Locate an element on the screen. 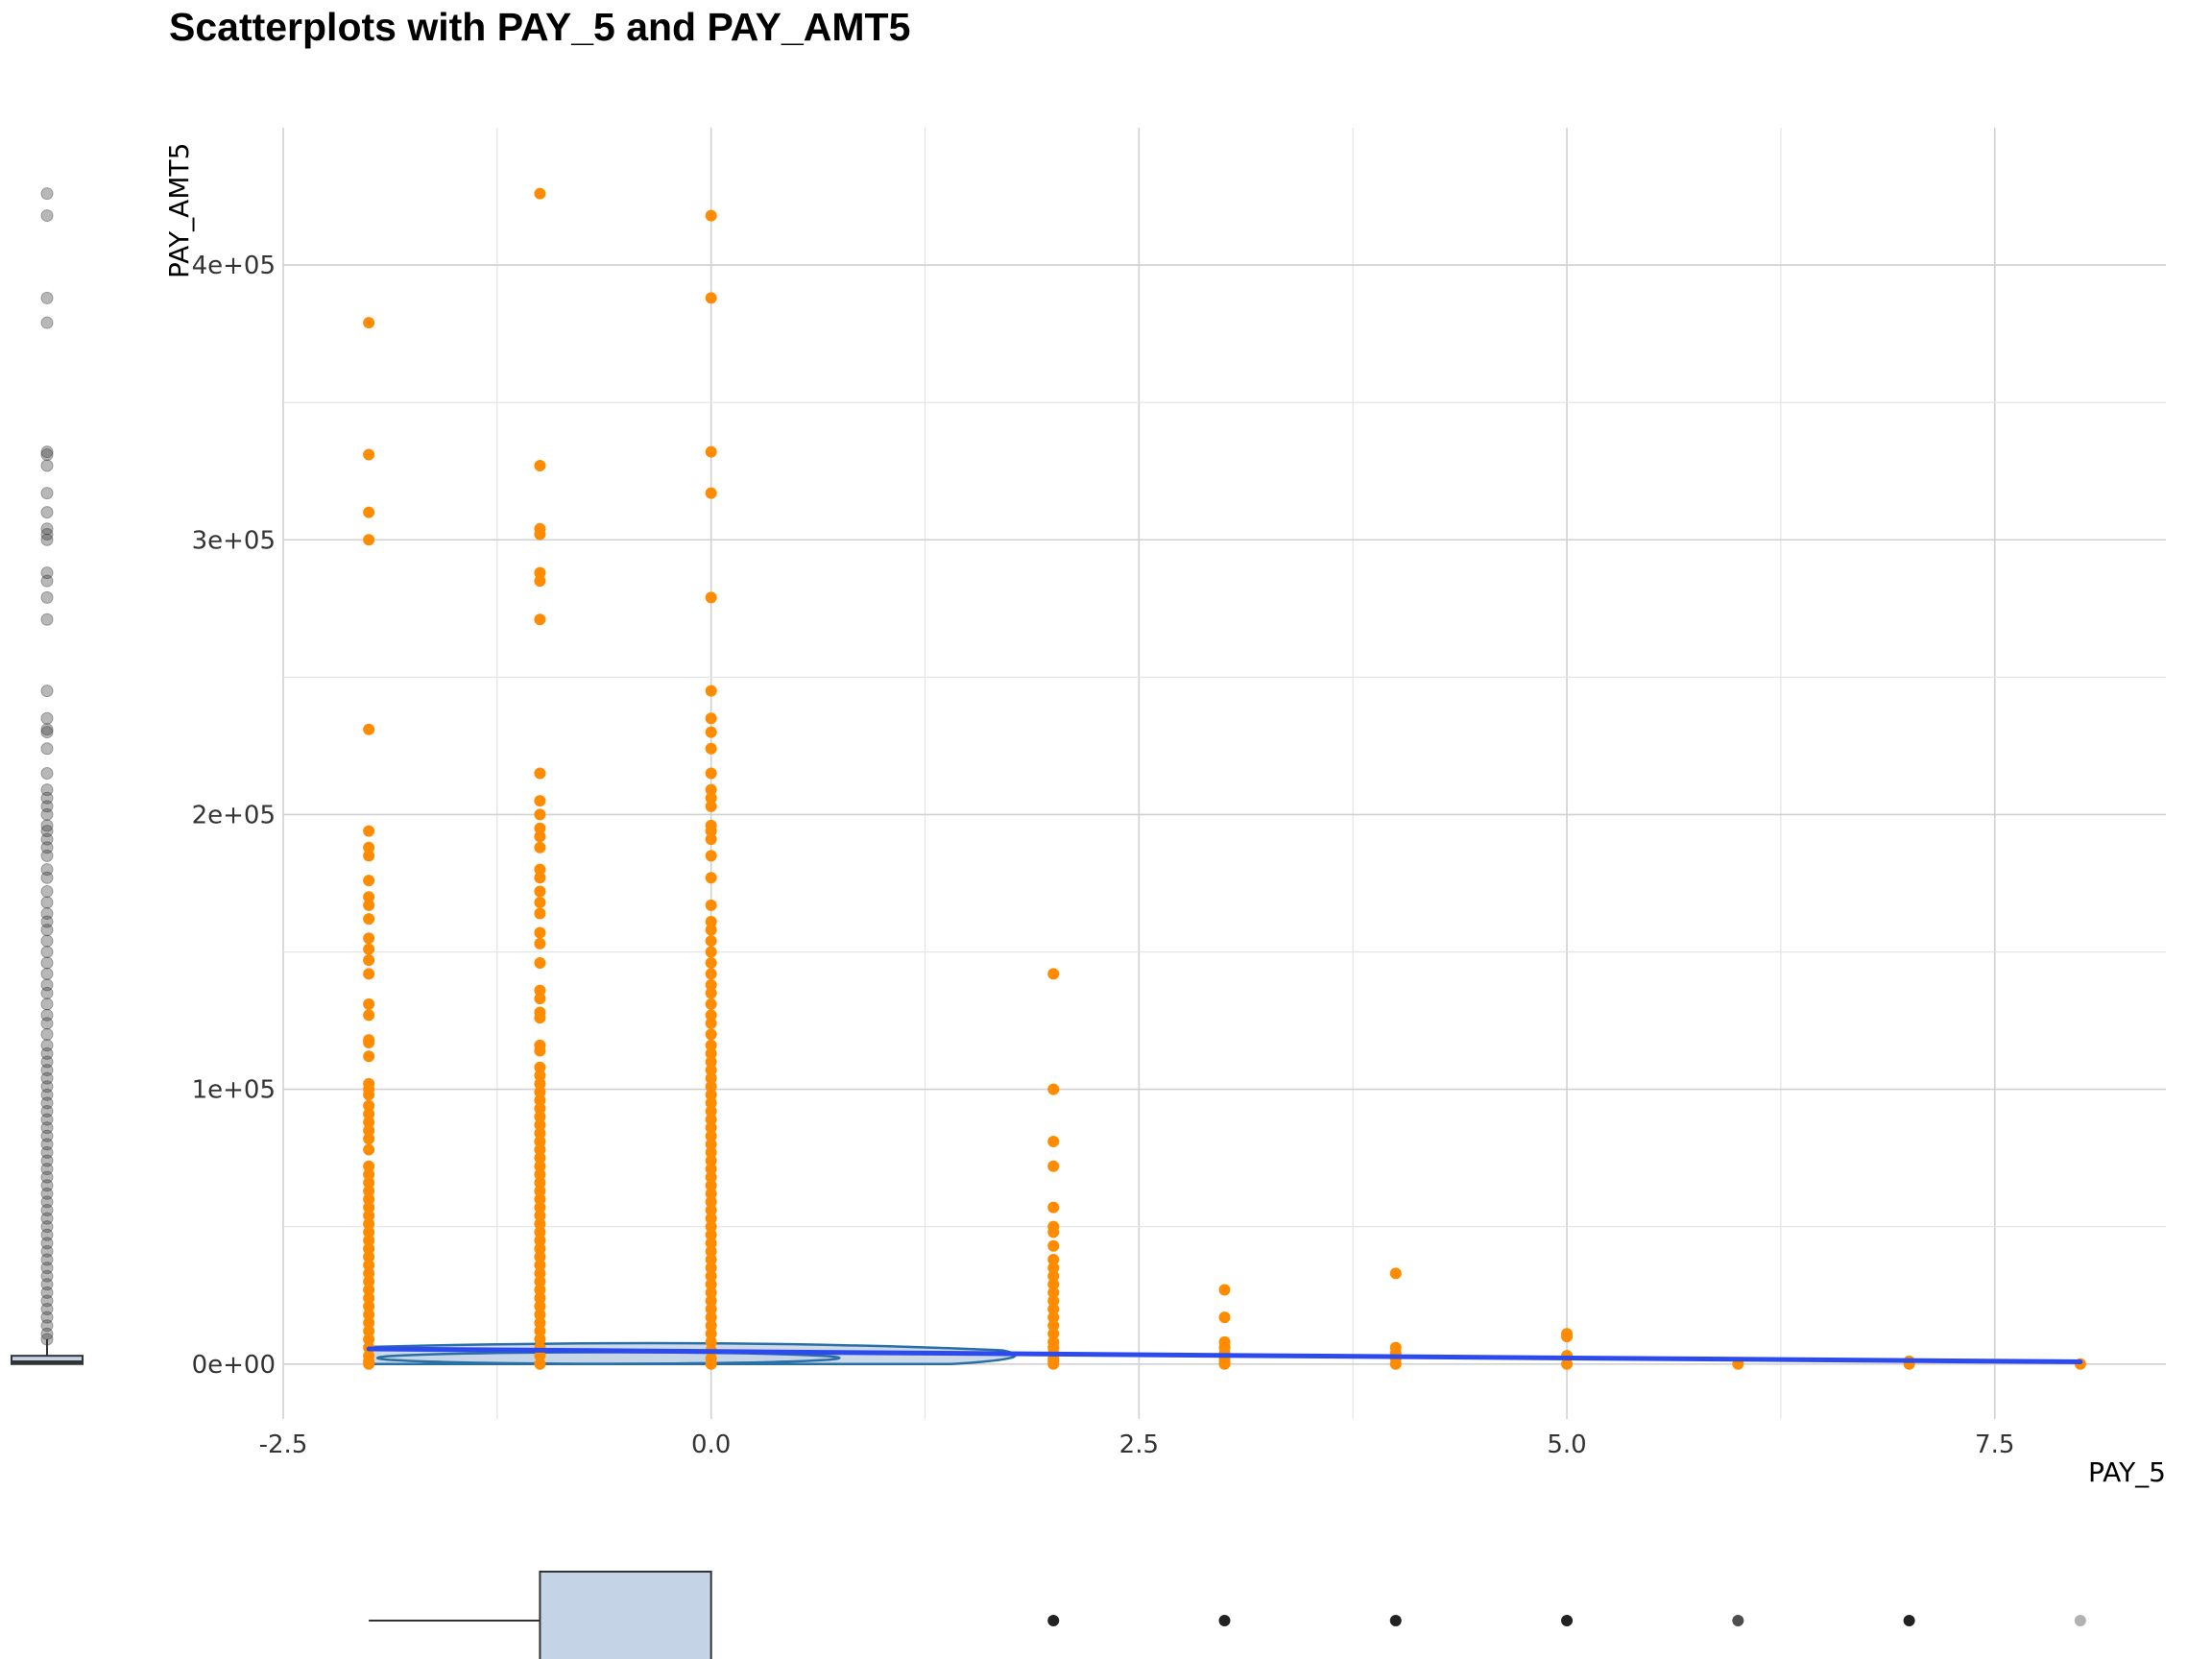 The image size is (2212, 1659). y-axis-title: PAY_AMT5 is located at coordinates (179, 210).